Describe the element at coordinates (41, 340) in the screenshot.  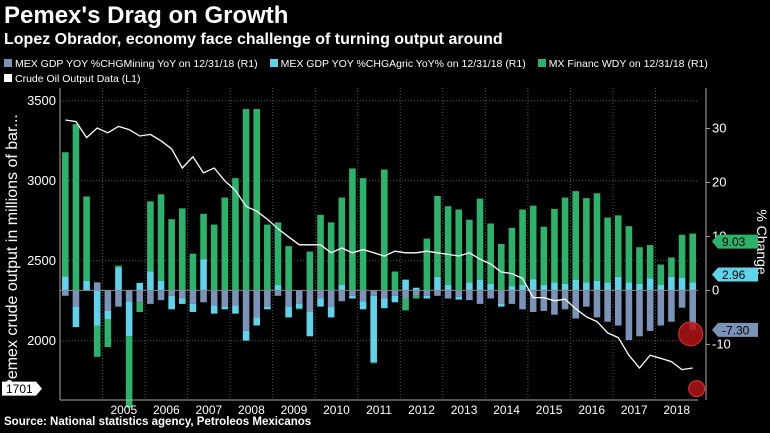
I see `left-tick-label: 2000` at that location.